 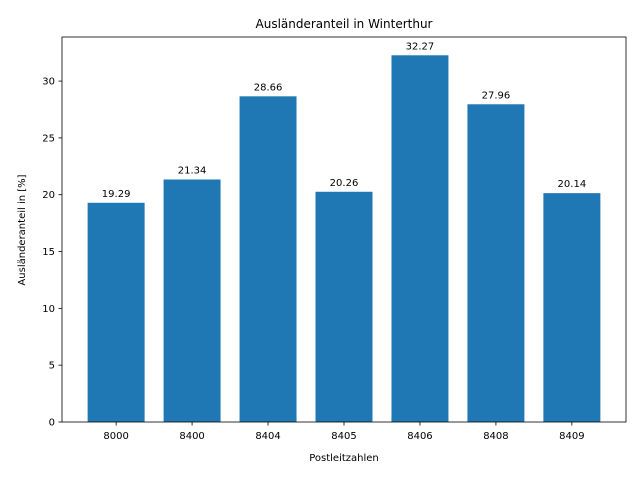 I want to click on bar-value-label: 28.66, so click(x=268, y=87).